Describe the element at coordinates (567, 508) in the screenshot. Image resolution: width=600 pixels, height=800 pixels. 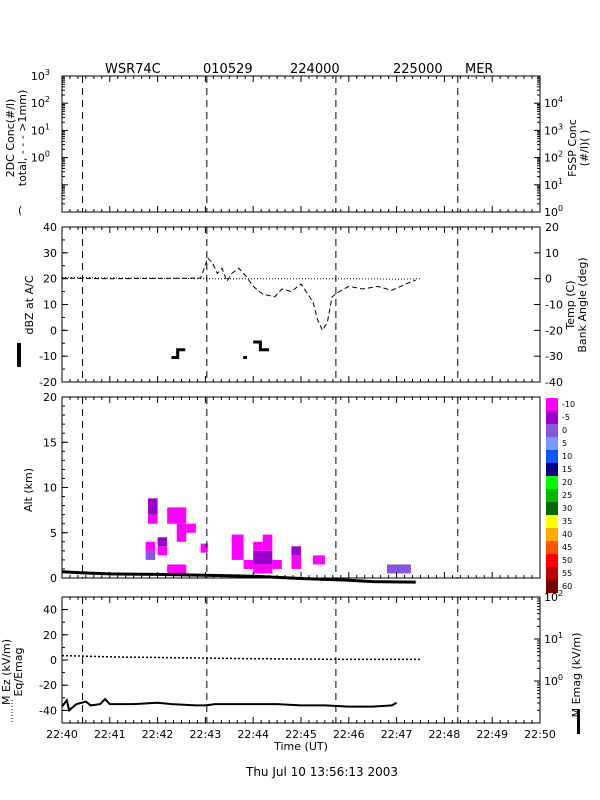
I see `colorbar-label: 30` at that location.